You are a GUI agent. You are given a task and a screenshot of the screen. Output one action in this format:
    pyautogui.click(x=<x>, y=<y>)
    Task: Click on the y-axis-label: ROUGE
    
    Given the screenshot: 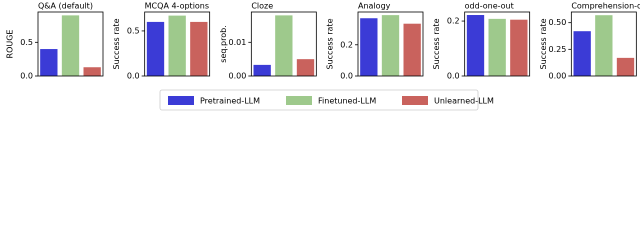 What is the action you would take?
    pyautogui.click(x=10, y=44)
    